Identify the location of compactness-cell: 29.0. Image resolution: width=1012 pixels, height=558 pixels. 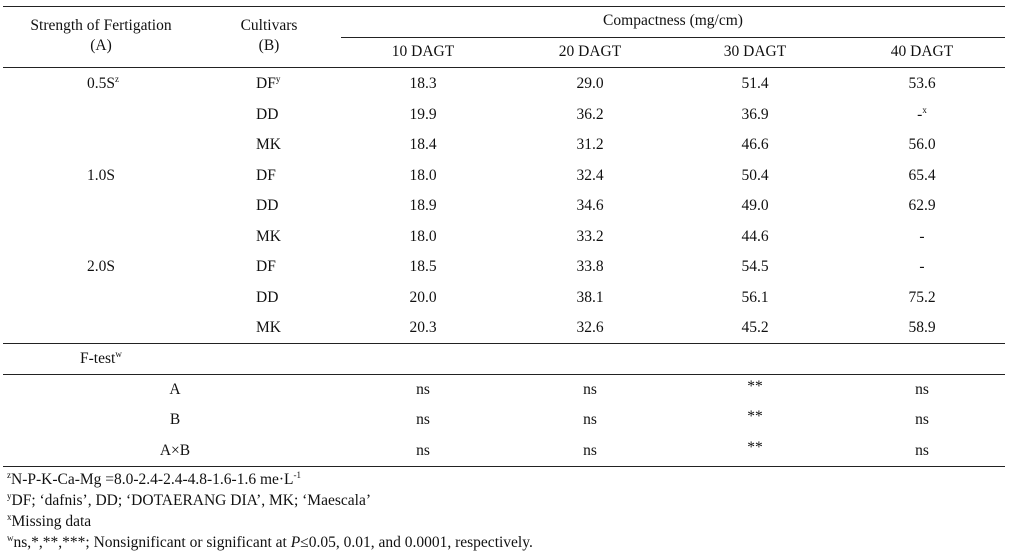
(589, 84).